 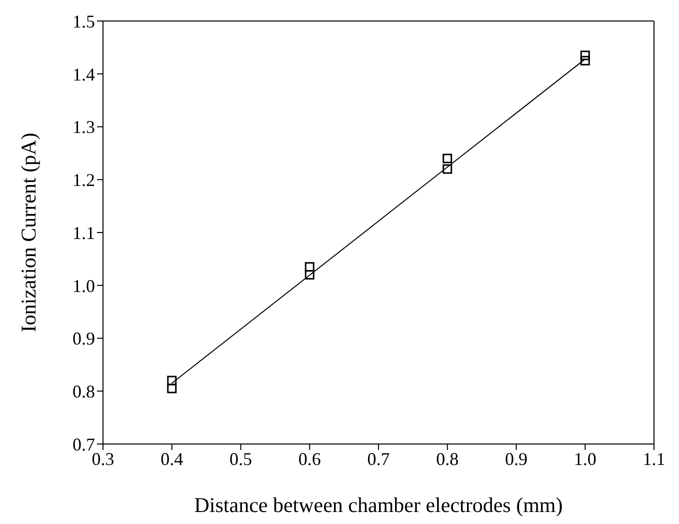 What do you see at coordinates (516, 458) in the screenshot?
I see `x-tick-label: 0.9` at bounding box center [516, 458].